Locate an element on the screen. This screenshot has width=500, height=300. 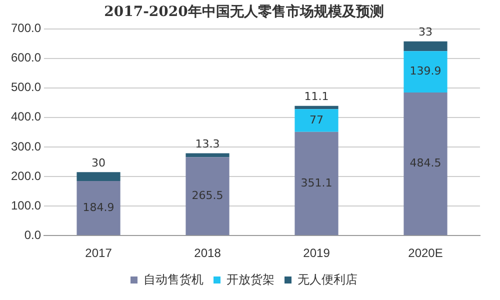
data-label: 33 is located at coordinates (425, 32).